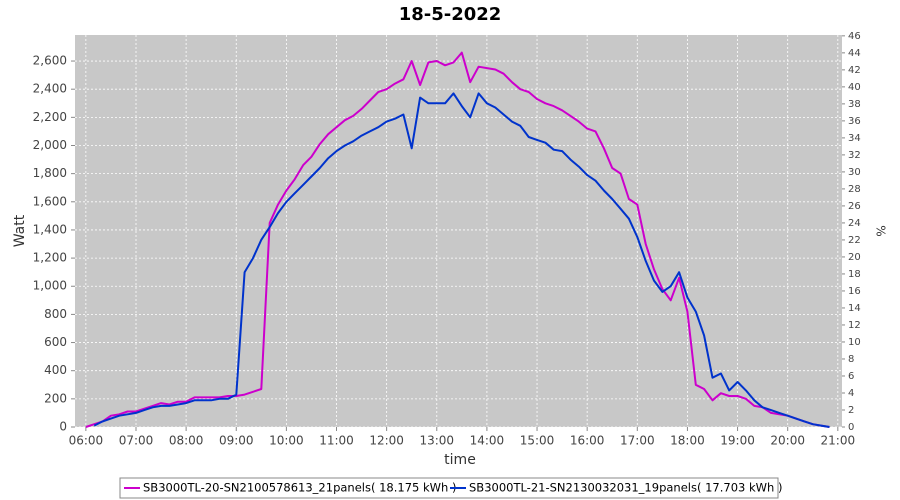 The width and height of the screenshot is (900, 500). I want to click on y2-tick-label: 6, so click(851, 376).